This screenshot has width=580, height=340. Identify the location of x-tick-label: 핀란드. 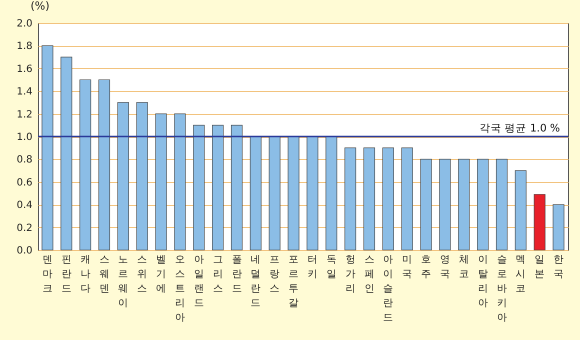
(66, 274).